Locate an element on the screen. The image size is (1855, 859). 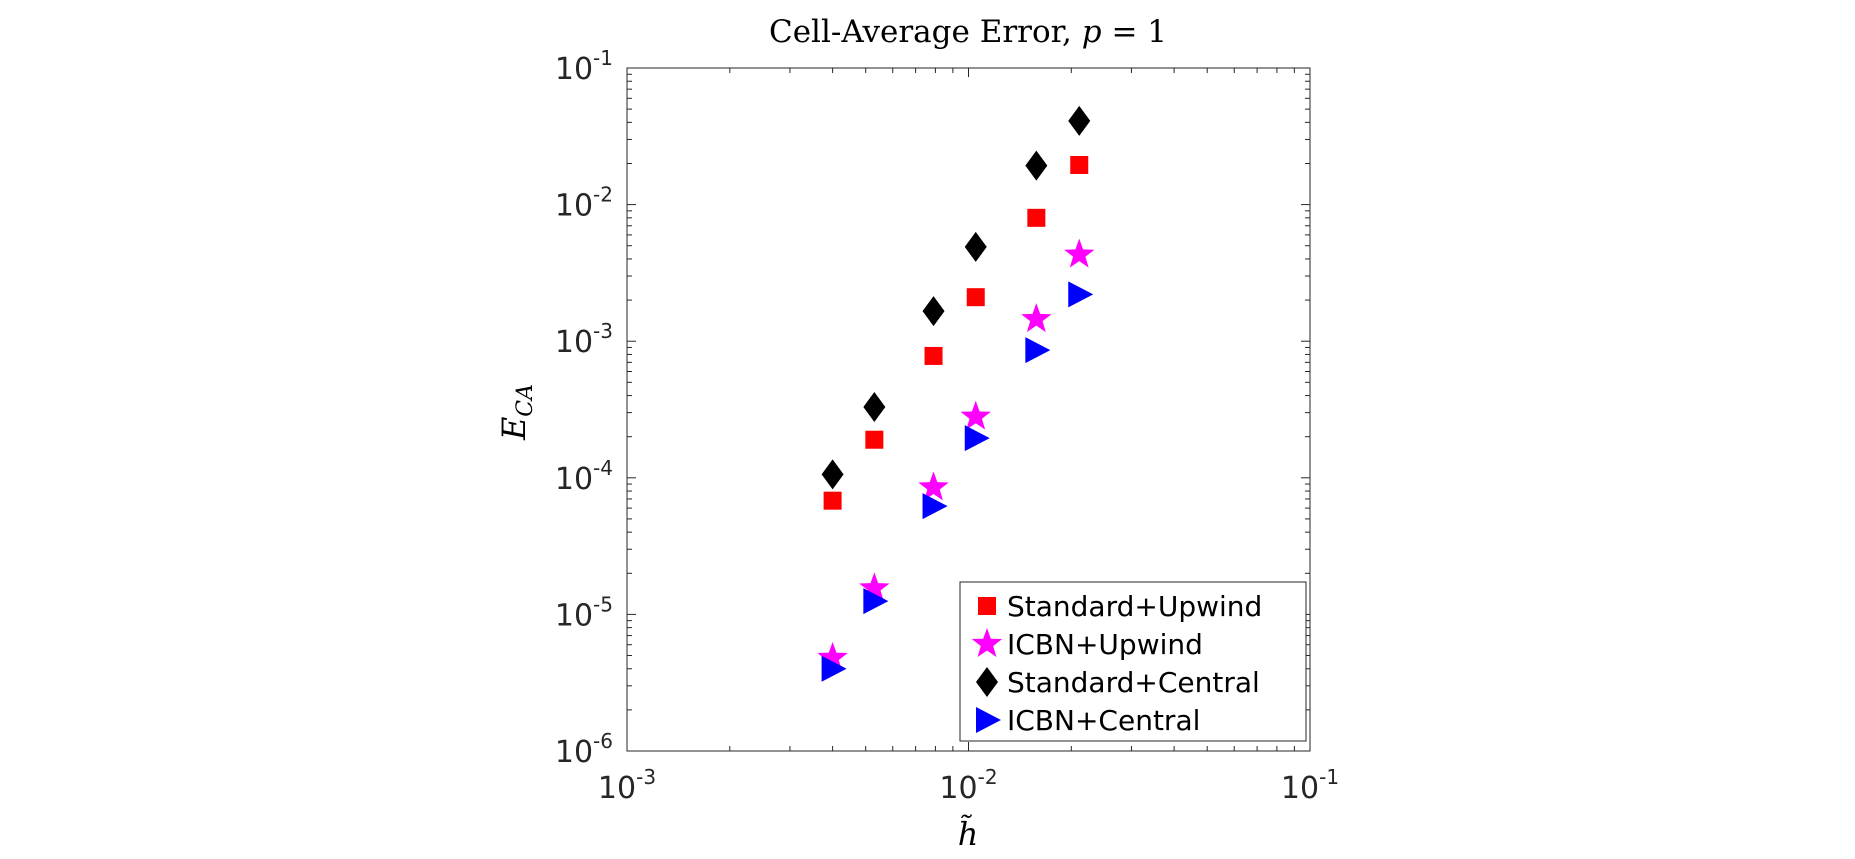
y-tick-label: 10⁻⁶ is located at coordinates (584, 749).